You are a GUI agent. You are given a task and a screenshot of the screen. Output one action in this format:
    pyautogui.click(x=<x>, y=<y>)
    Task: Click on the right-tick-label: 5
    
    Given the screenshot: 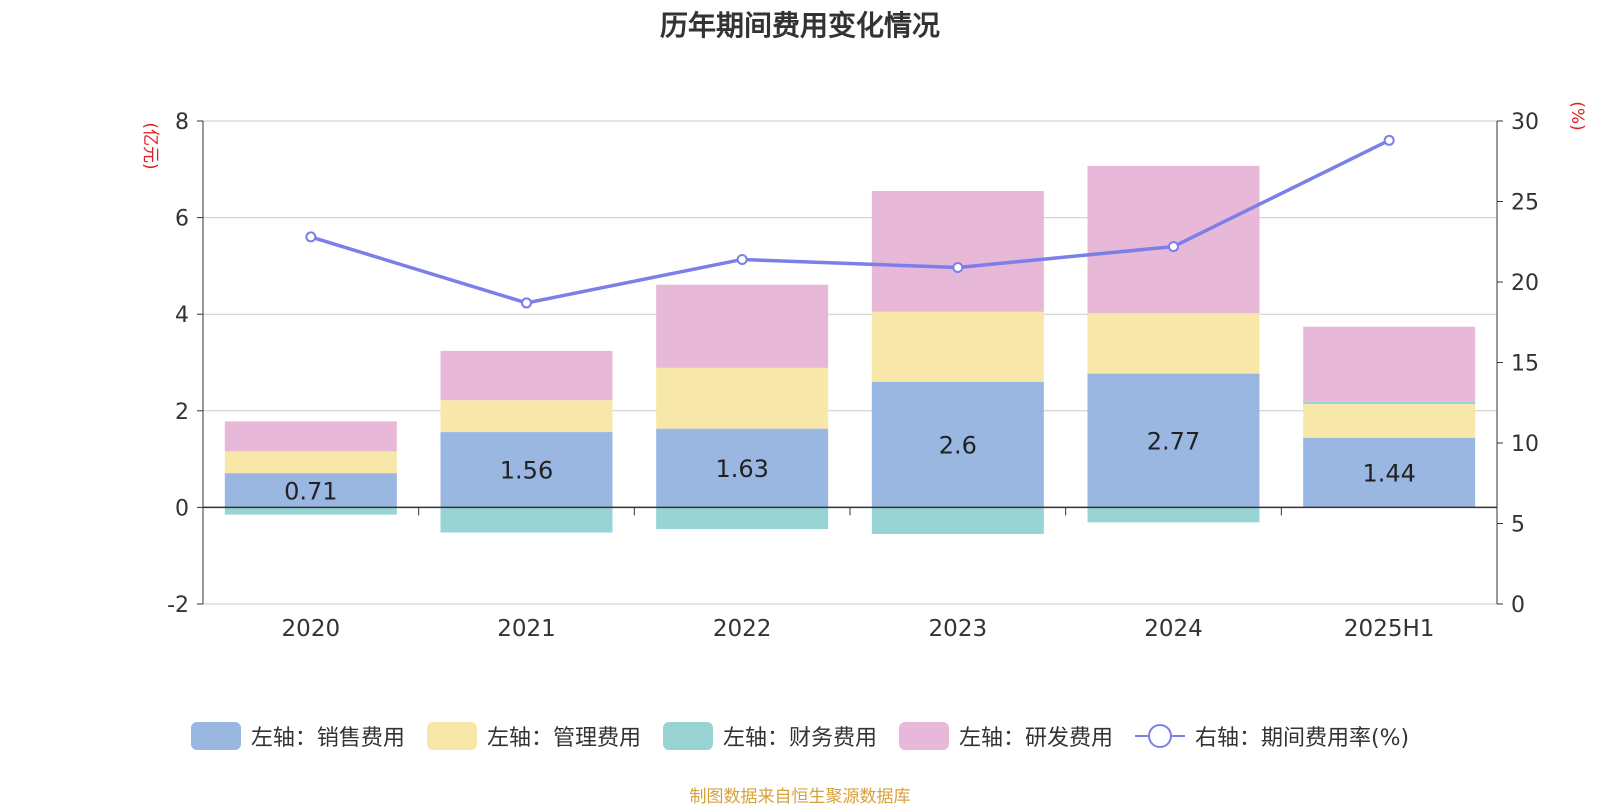 What is the action you would take?
    pyautogui.click(x=1518, y=525)
    